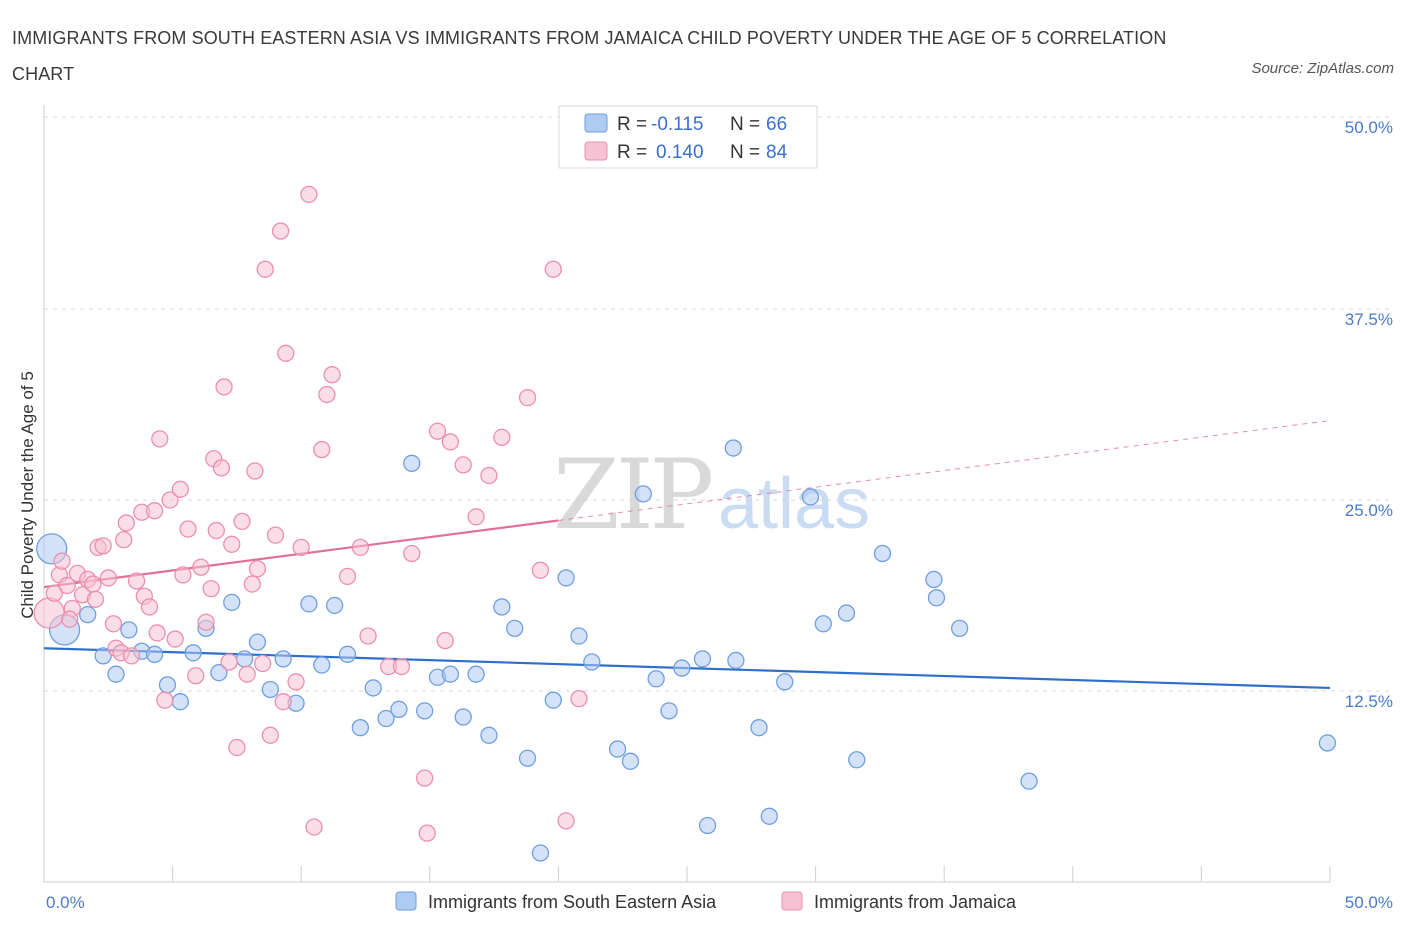  Describe the element at coordinates (406, 901) in the screenshot. I see `bottom-legend-swatch-blue` at that location.